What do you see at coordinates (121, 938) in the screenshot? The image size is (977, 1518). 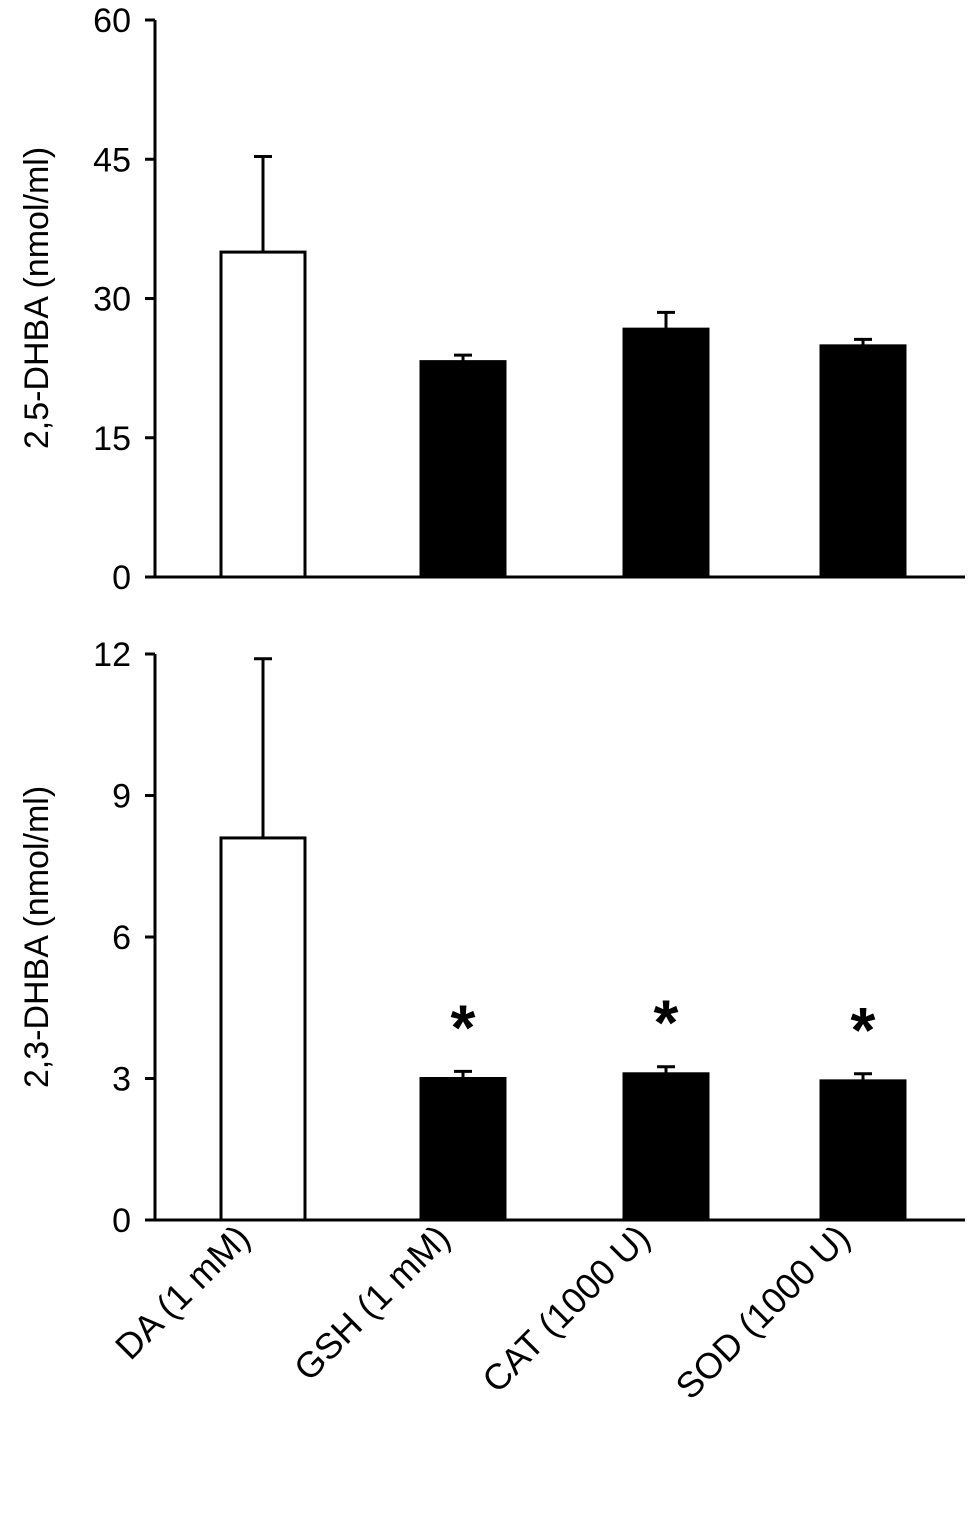 I see `y-tick-label: 6` at bounding box center [121, 938].